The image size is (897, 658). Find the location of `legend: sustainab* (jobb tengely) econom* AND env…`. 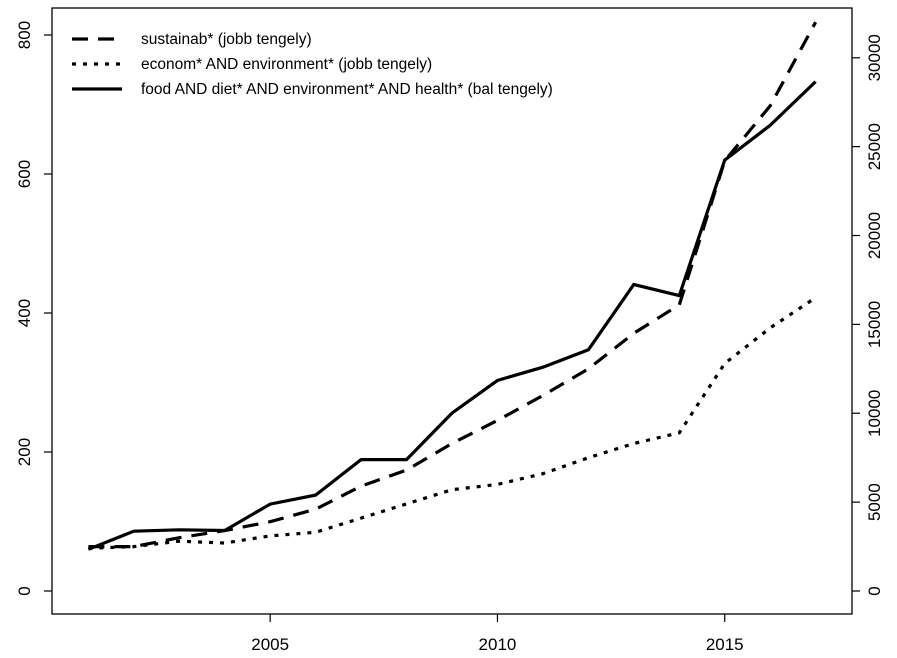

legend: sustainab* (jobb tengely) econom* AND env… is located at coordinates (312, 64).